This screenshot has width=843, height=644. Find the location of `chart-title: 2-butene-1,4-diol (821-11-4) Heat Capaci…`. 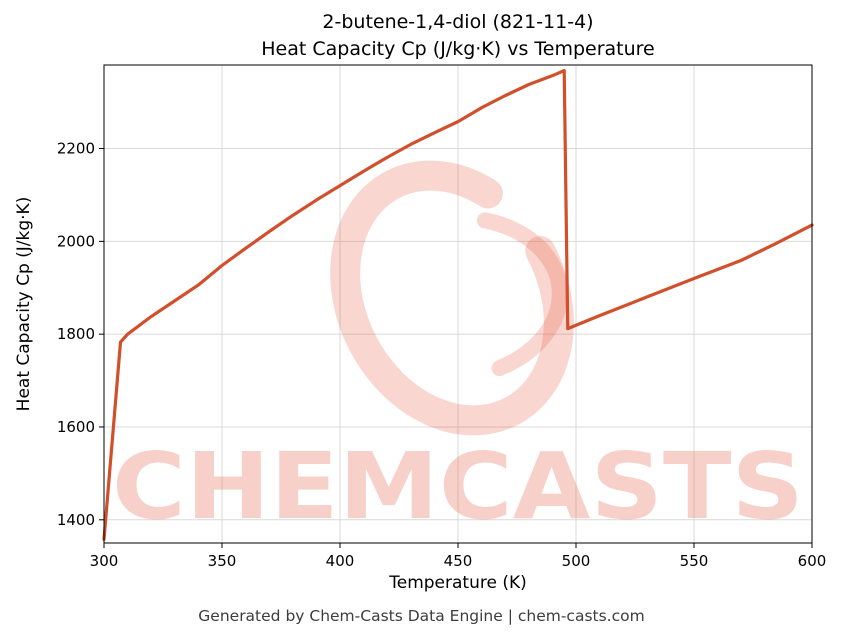

chart-title: 2-butene-1,4-diol (821-11-4) Heat Capaci… is located at coordinates (458, 36).